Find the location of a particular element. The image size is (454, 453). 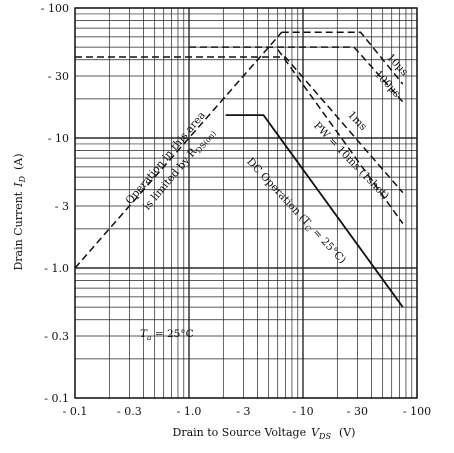

y-axis-title-main: Drain Current is located at coordinates (18, 230).